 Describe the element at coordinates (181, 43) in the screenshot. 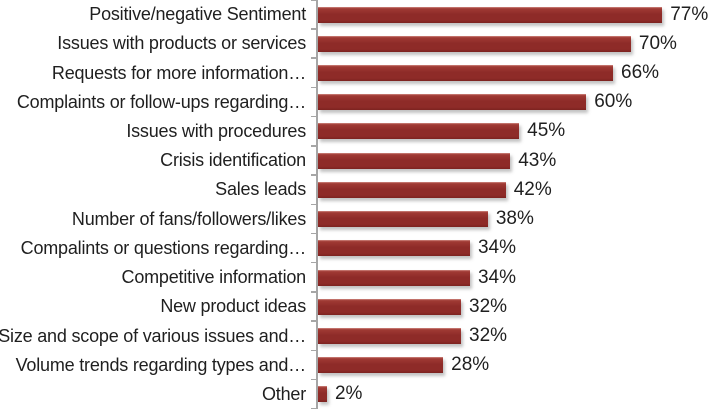

I see `category-label: Issues with products or services` at that location.